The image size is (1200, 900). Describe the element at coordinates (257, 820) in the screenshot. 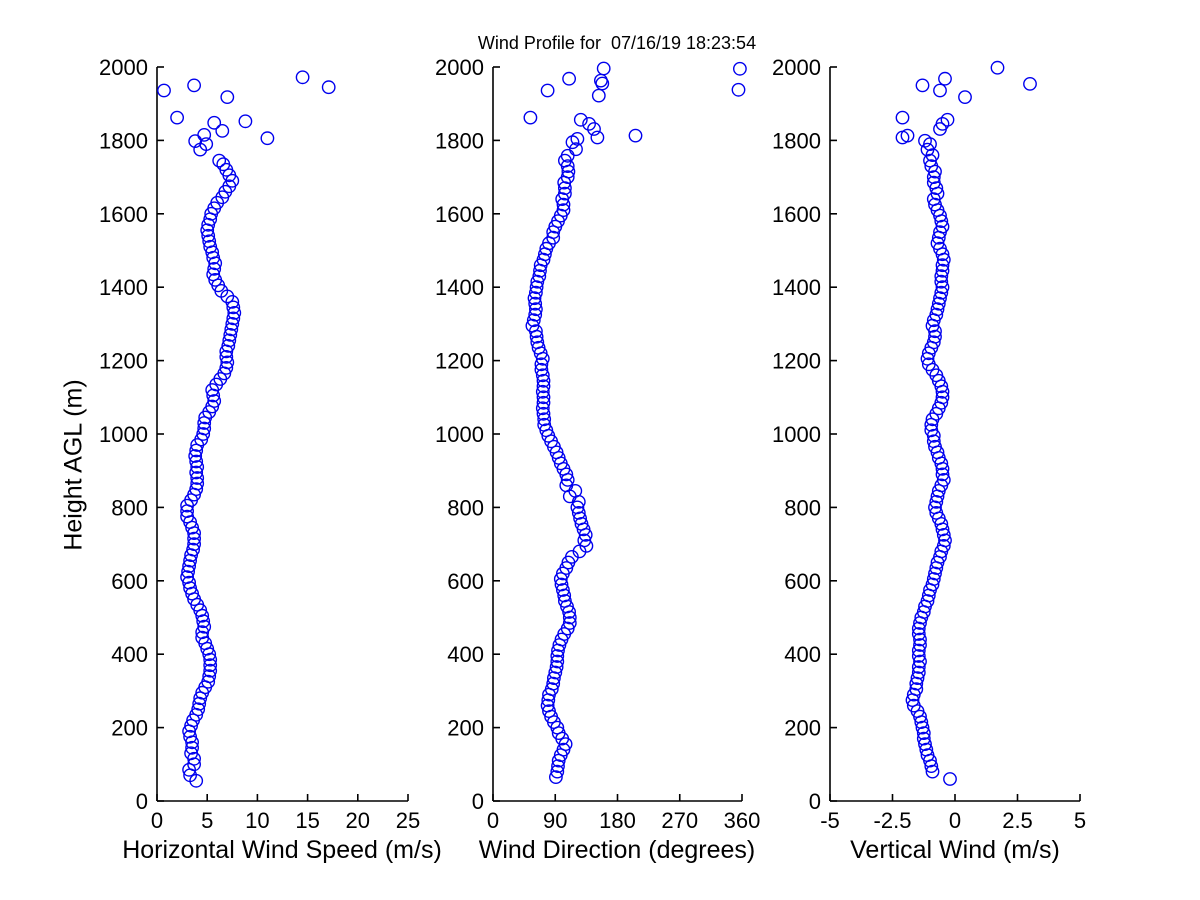

I see `x-tick-label: 10` at that location.